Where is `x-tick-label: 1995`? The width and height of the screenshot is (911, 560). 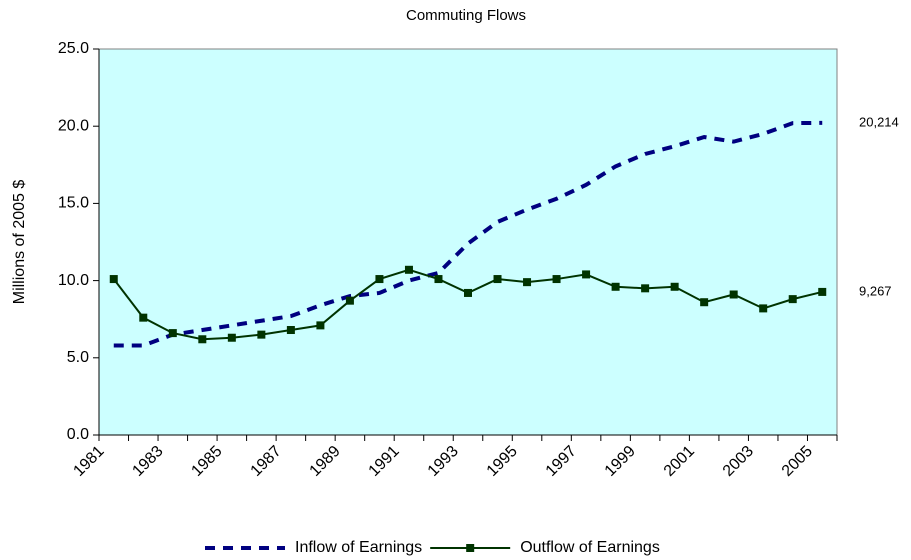 x-tick-label: 1995 is located at coordinates (502, 461).